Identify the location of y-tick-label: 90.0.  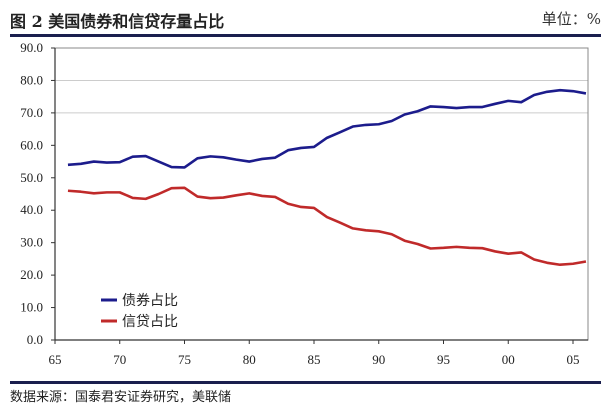
(31, 47).